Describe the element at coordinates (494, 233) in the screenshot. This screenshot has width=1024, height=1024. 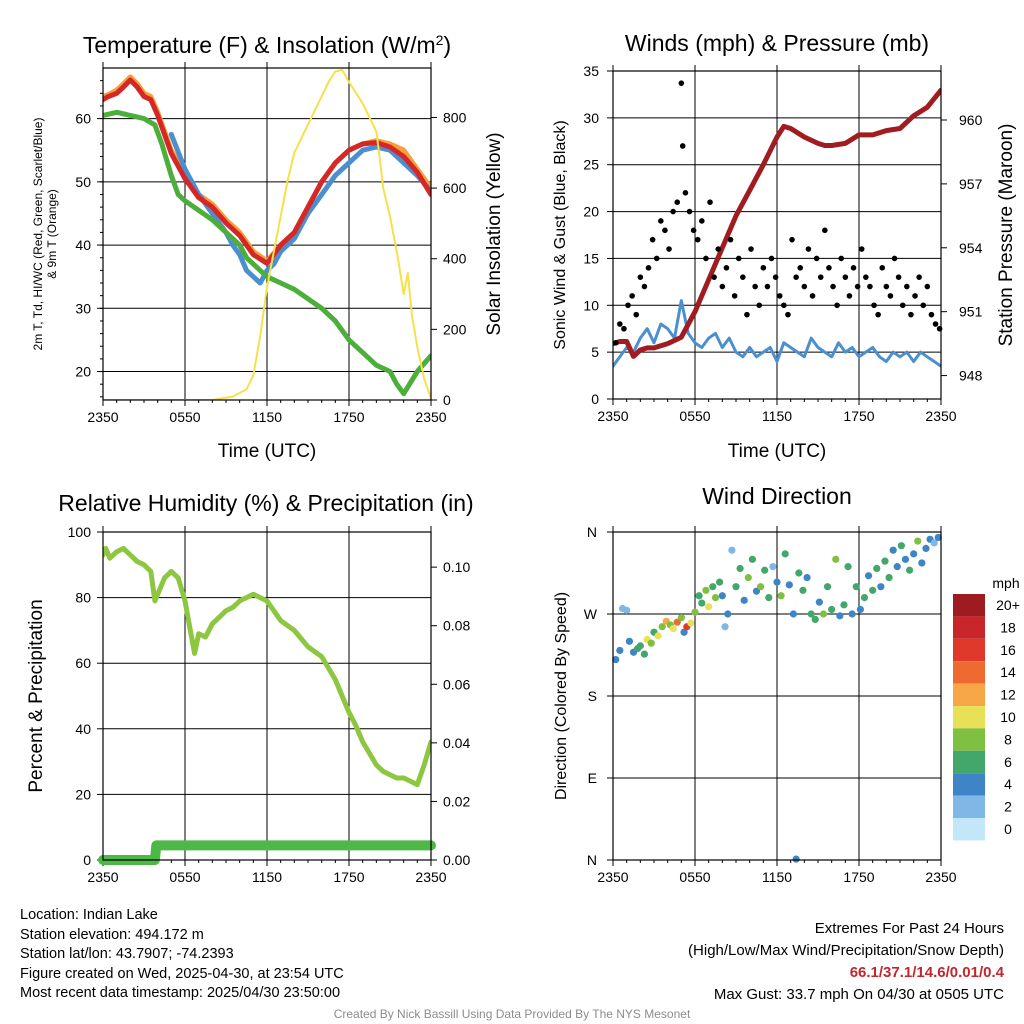
I see `y2-axis-label: Solar Insolation (Yellow)` at that location.